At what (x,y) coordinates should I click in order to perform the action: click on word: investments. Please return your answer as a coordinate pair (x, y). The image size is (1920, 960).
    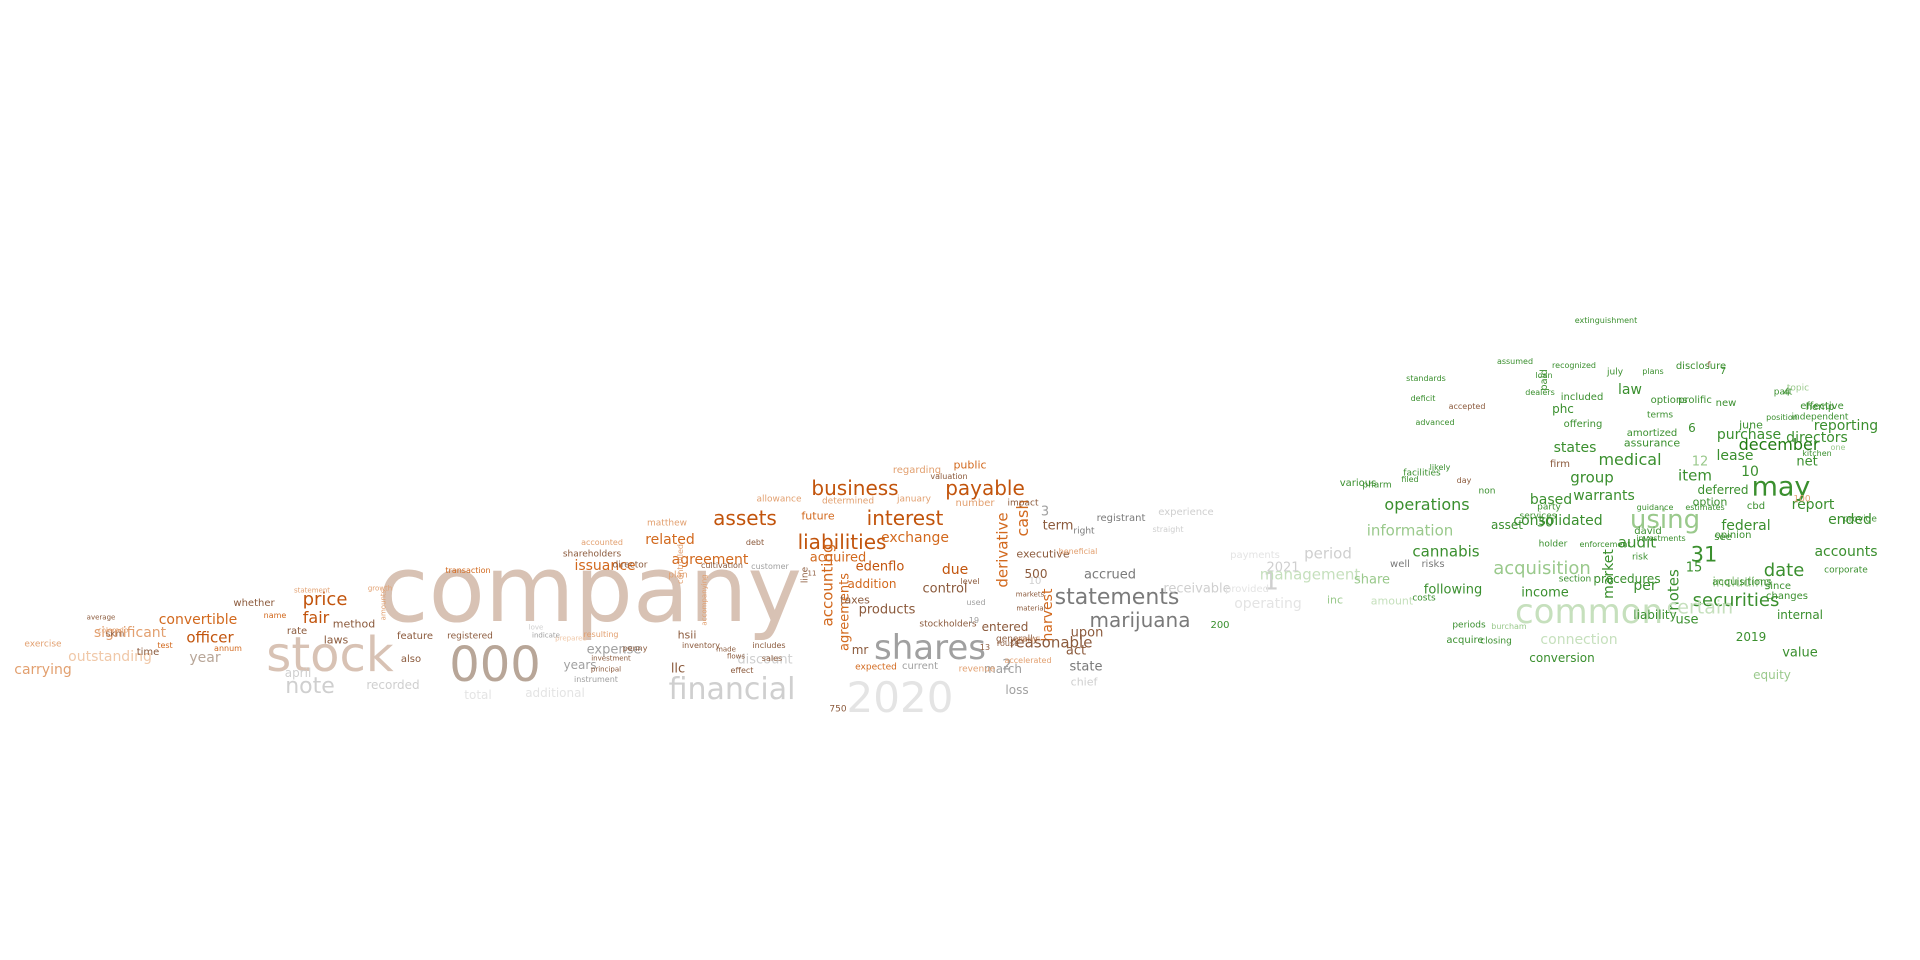
    Looking at the image, I should click on (1661, 538).